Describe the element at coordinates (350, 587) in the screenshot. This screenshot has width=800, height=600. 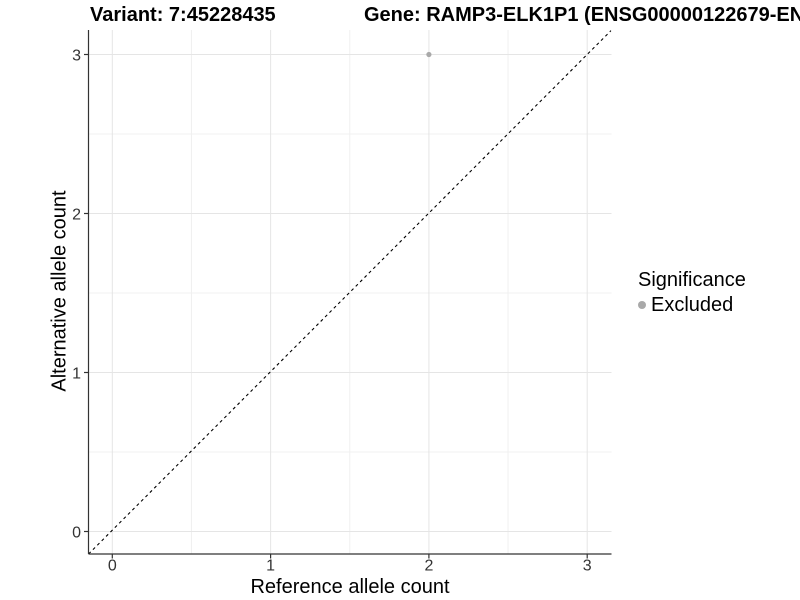
I see `x-axis-label: Reference allele count` at that location.